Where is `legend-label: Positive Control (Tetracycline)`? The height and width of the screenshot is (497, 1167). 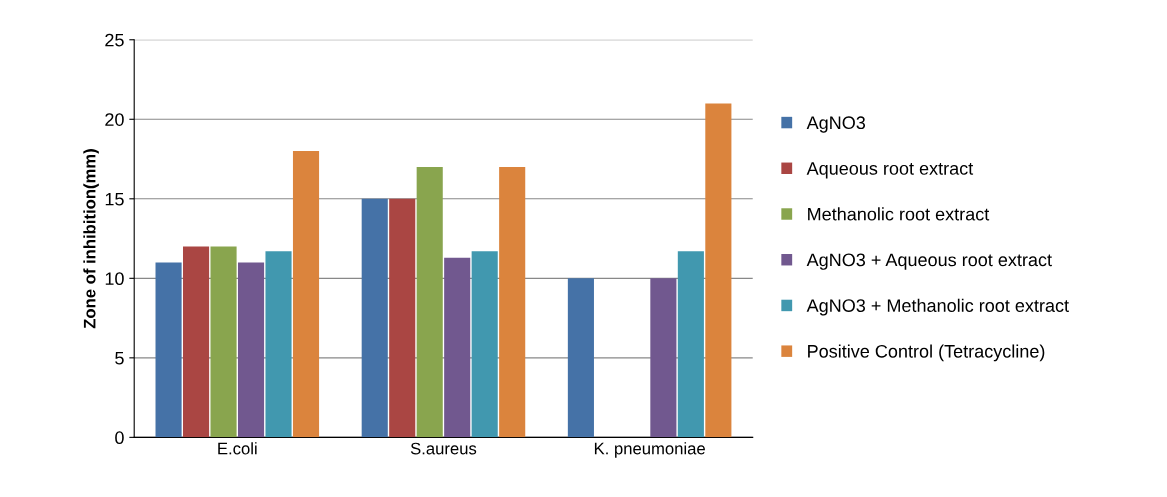
legend-label: Positive Control (Tetracycline) is located at coordinates (926, 353).